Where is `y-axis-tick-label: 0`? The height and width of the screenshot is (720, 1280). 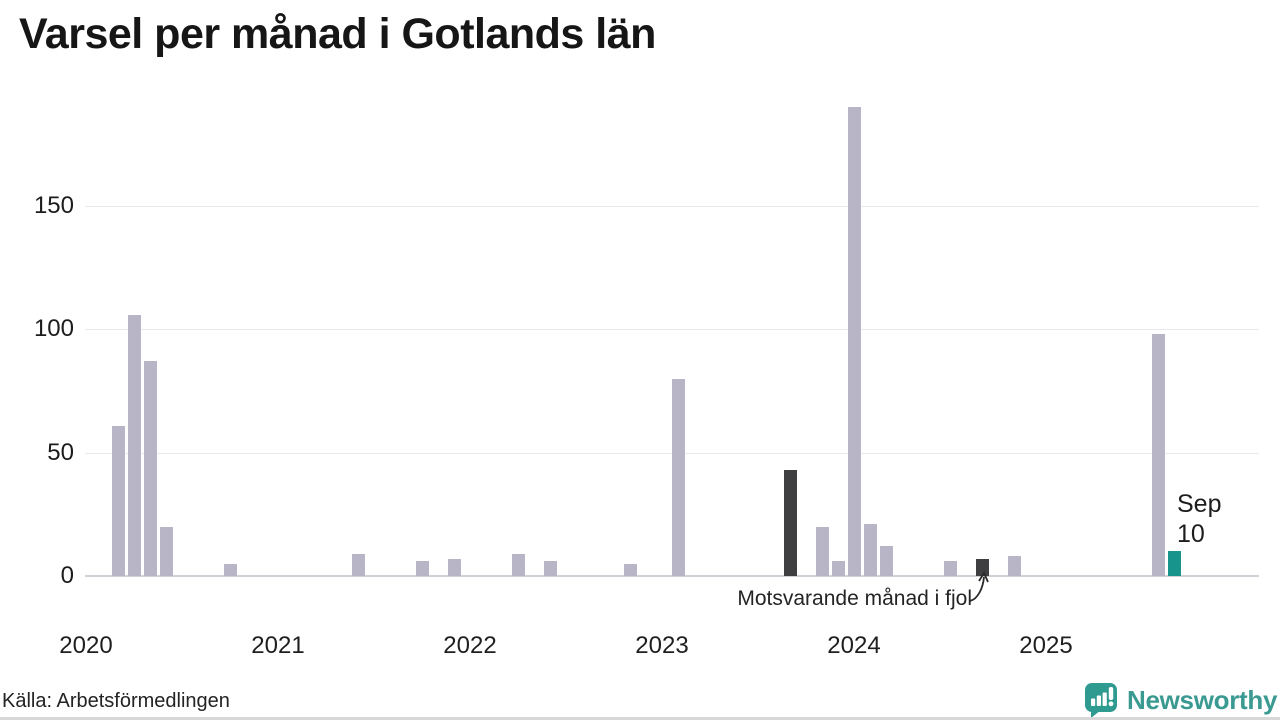 y-axis-tick-label: 0 is located at coordinates (67, 575).